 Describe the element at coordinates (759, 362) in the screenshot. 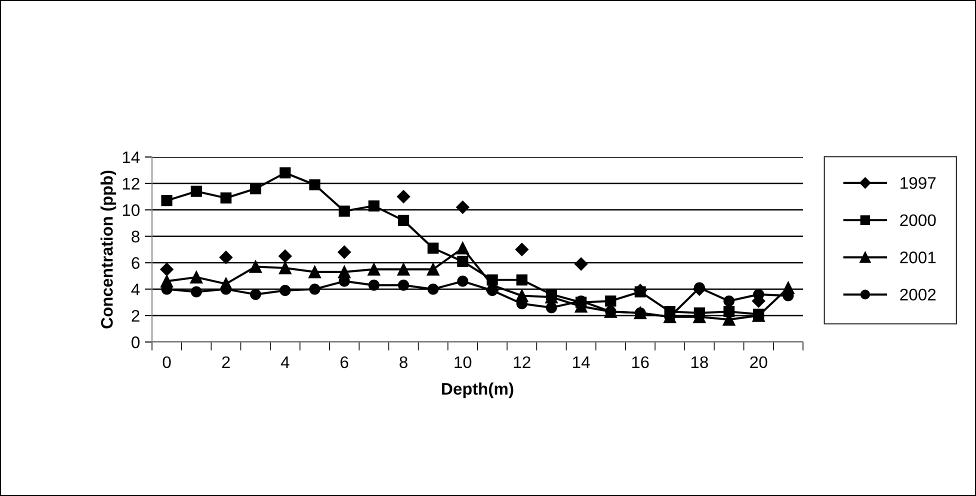

I see `x-tick-label: 20` at that location.